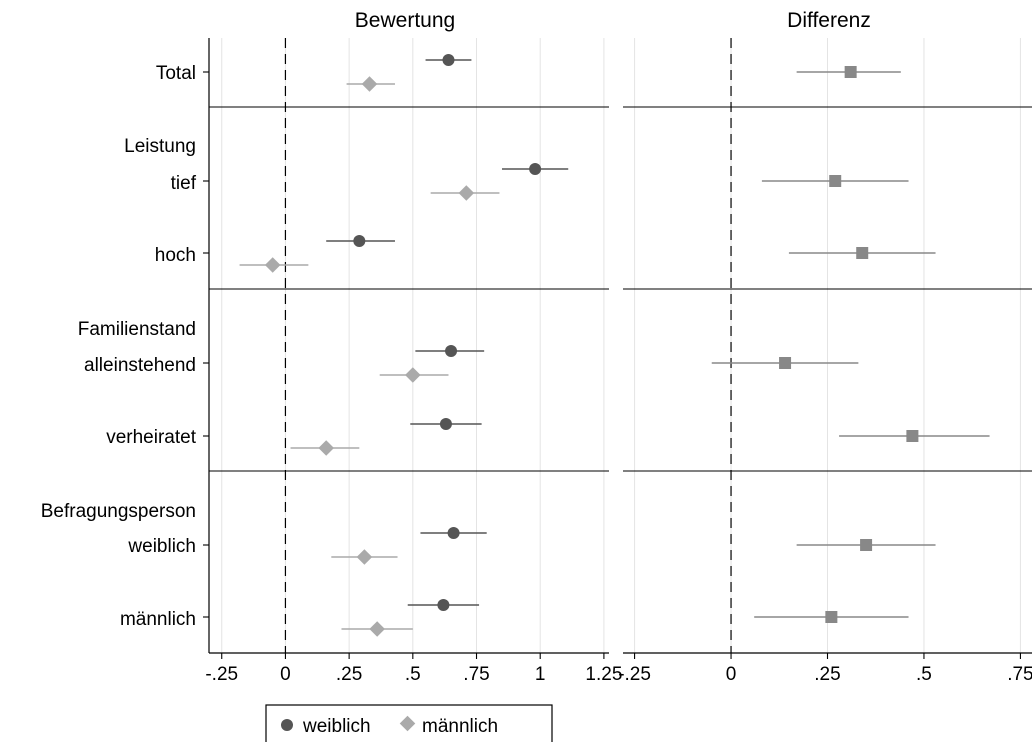  Describe the element at coordinates (850, 72) in the screenshot. I see `point-differenz-total` at that location.